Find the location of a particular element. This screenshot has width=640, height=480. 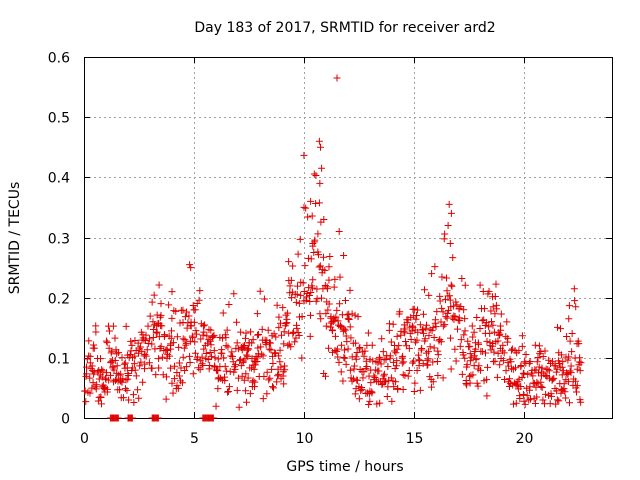

y-tick-label: 0 is located at coordinates (65, 420).